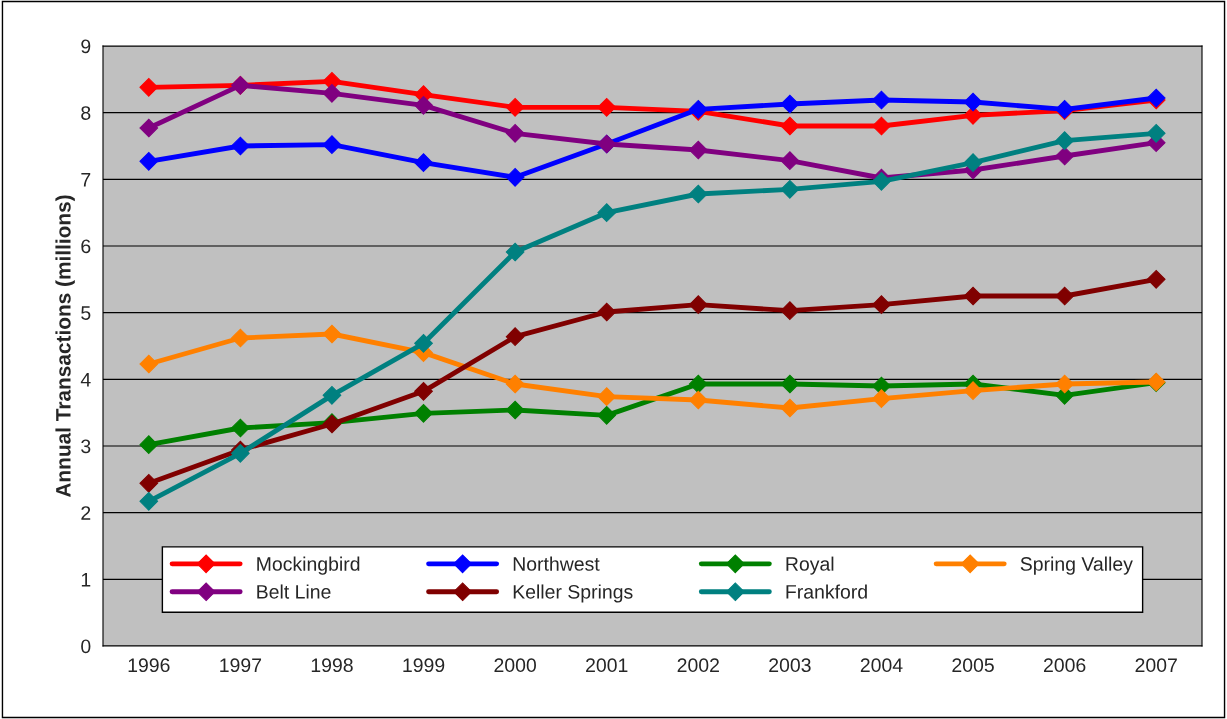  I want to click on x-tick-label: 2005, so click(973, 665).